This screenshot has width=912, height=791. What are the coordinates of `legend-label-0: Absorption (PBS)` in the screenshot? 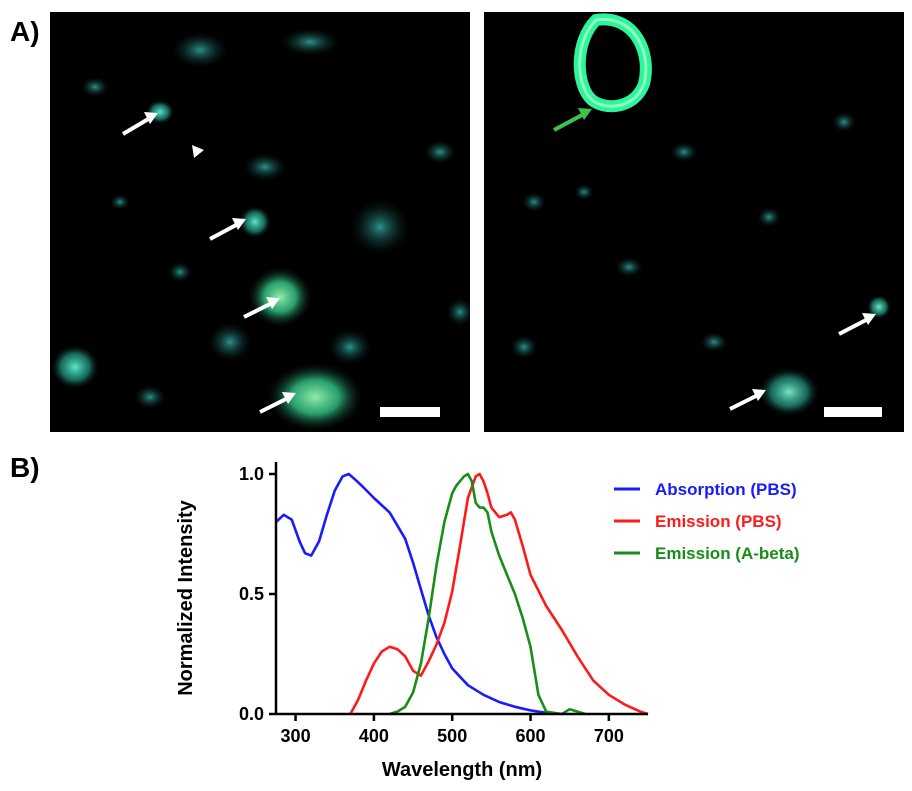 It's located at (726, 489).